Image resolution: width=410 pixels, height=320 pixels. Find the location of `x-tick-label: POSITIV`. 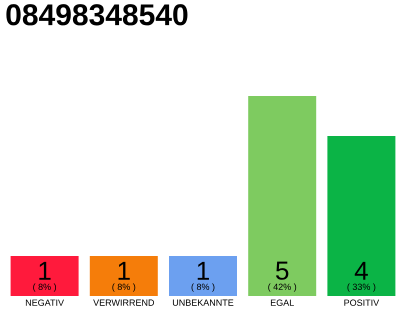

x-tick-label: POSITIV is located at coordinates (362, 303).